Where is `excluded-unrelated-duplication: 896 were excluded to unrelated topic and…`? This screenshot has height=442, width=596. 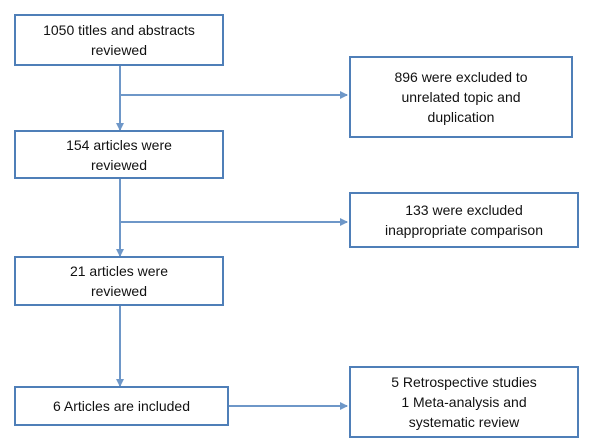
excluded-unrelated-duplication: 896 were excluded to unrelated topic and… is located at coordinates (461, 97).